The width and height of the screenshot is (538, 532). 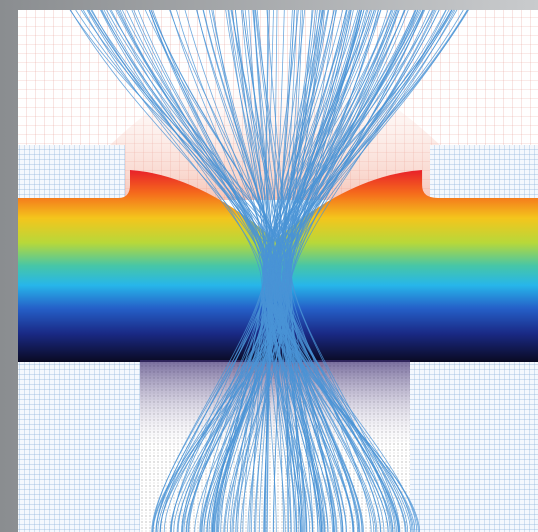 I want to click on right-upper-block, so click(x=484, y=172).